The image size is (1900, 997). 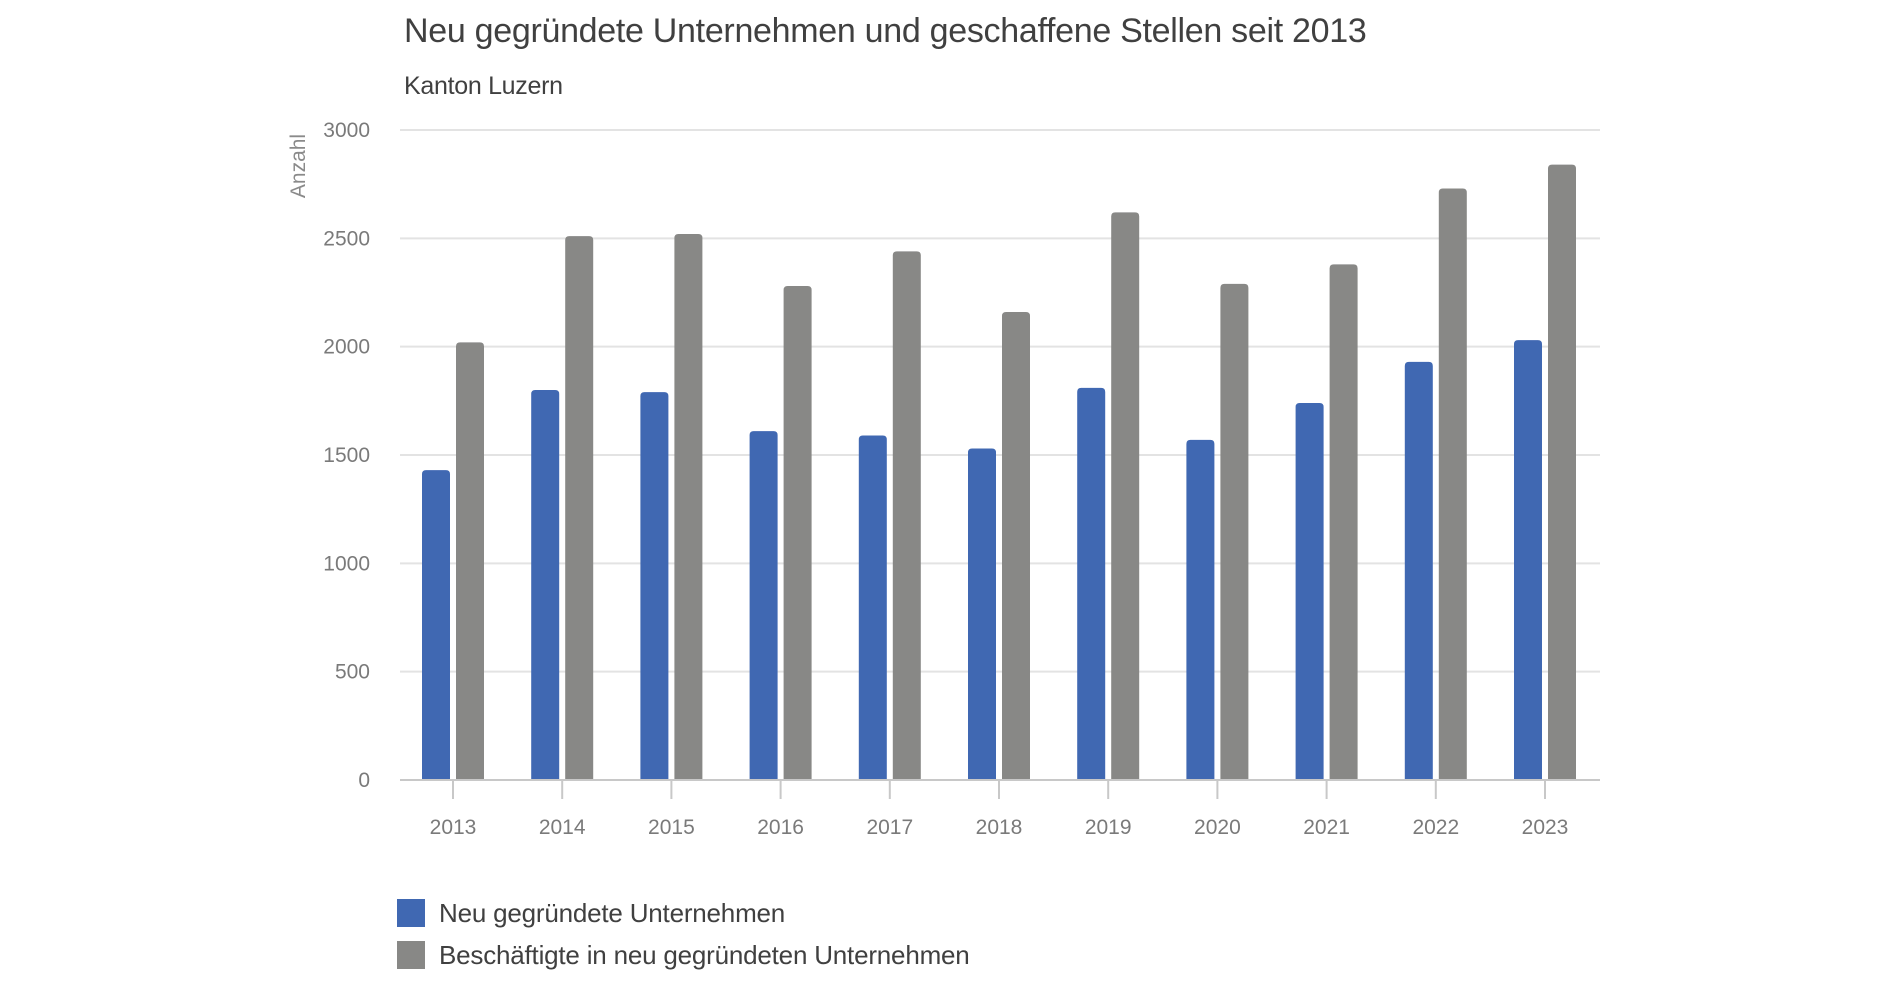 What do you see at coordinates (654, 586) in the screenshot?
I see `bar-new-companies-2015` at bounding box center [654, 586].